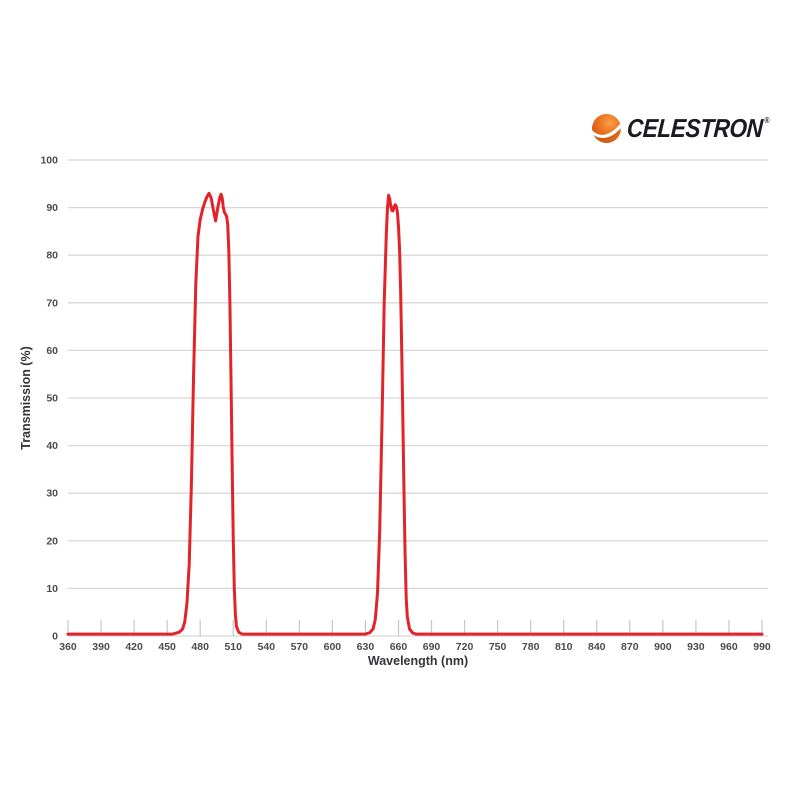 The height and width of the screenshot is (790, 790). I want to click on x-tick-label: 870, so click(630, 647).